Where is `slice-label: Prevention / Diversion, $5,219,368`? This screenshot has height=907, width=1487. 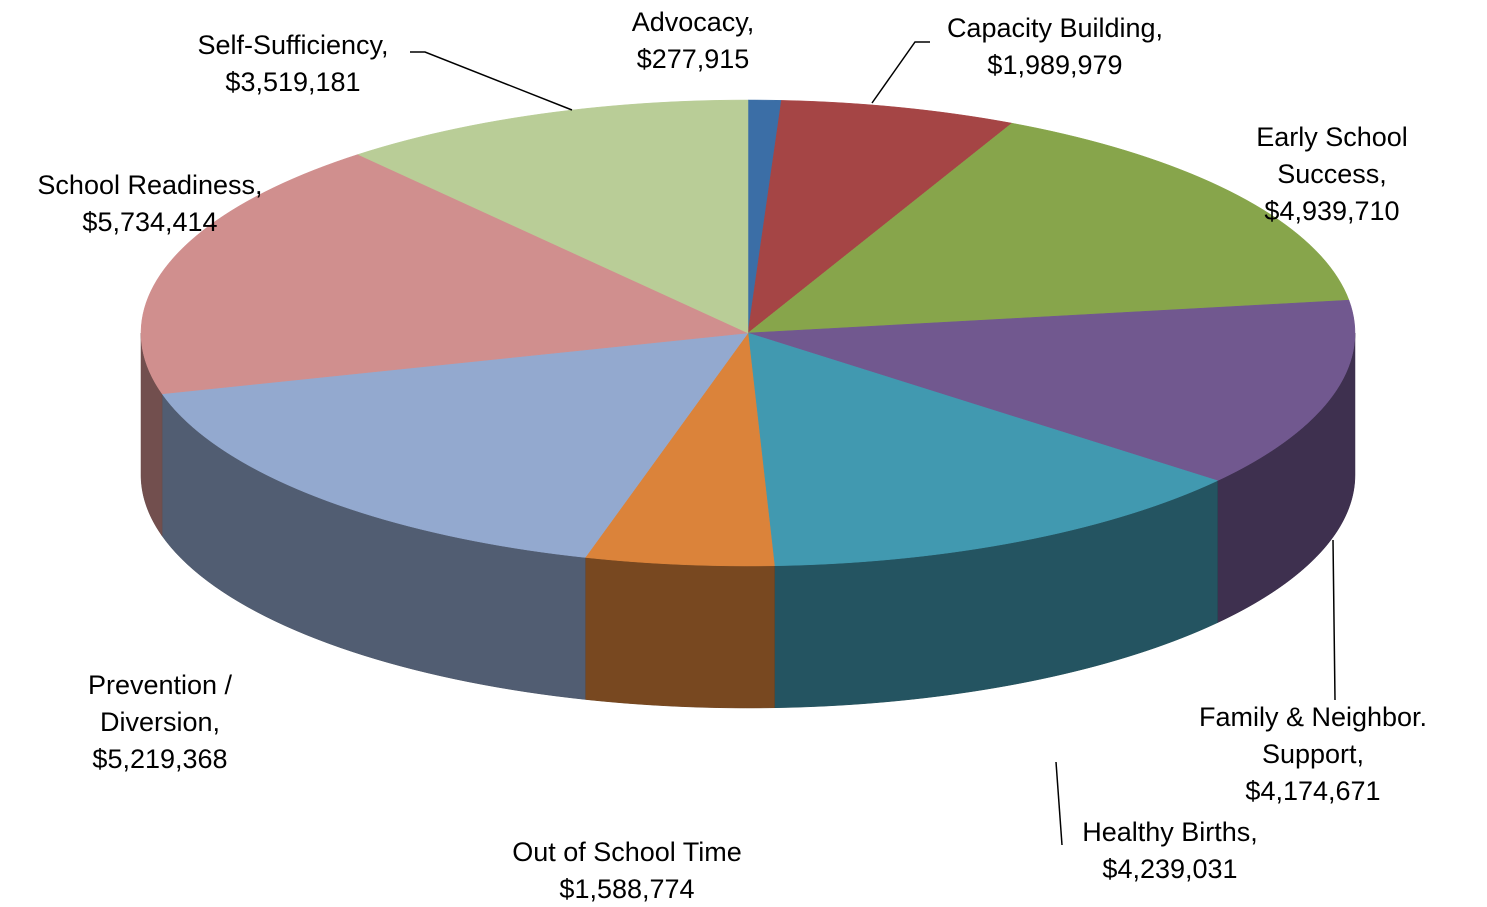 slice-label: Prevention / Diversion, $5,219,368 is located at coordinates (160, 722).